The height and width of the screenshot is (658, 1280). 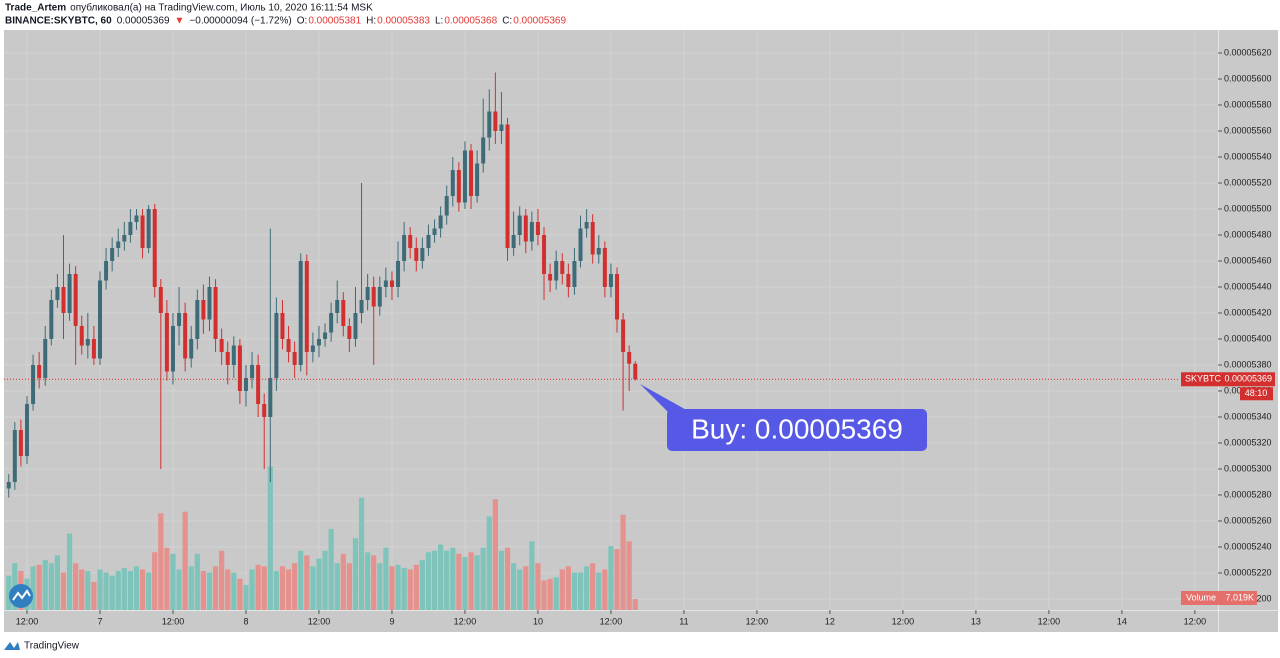 I want to click on legend-part: O:, so click(x=302, y=21).